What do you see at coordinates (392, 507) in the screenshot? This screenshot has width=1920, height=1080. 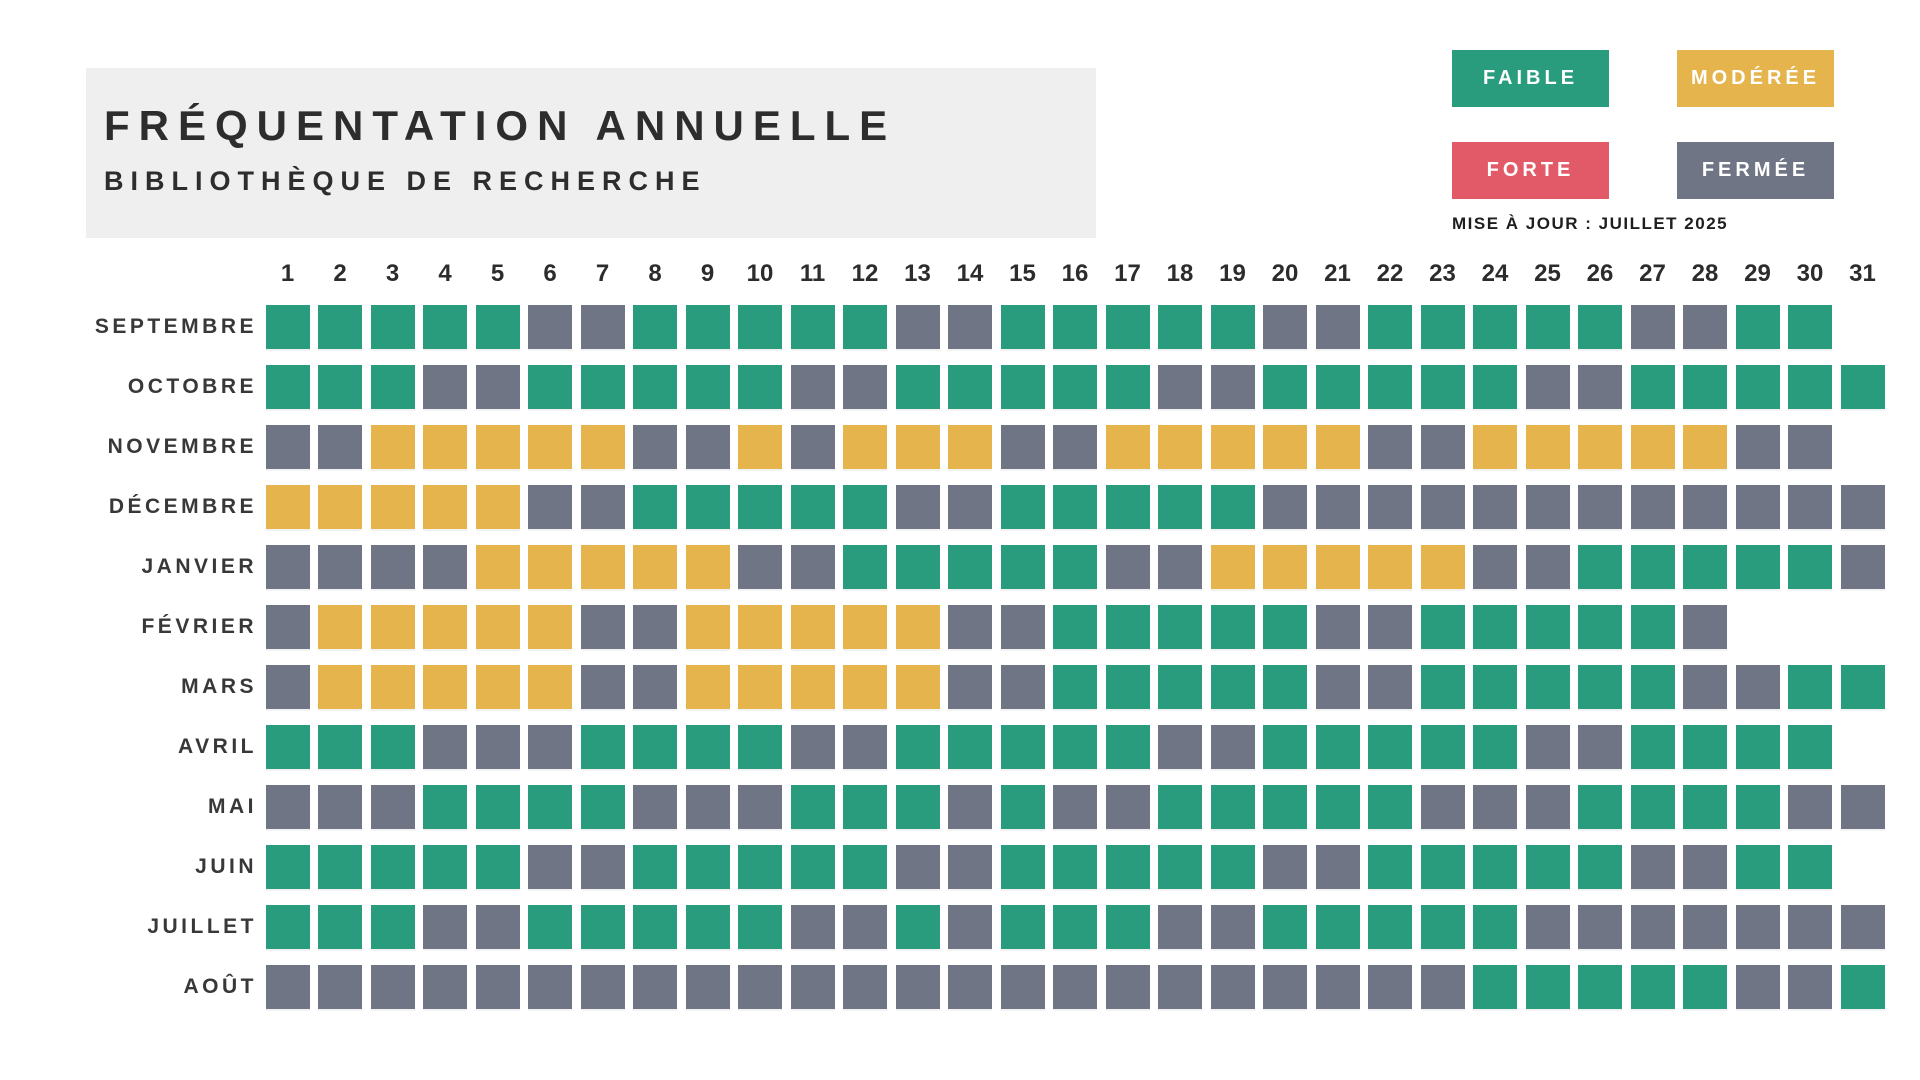 I see `day-cell-décembre-3` at bounding box center [392, 507].